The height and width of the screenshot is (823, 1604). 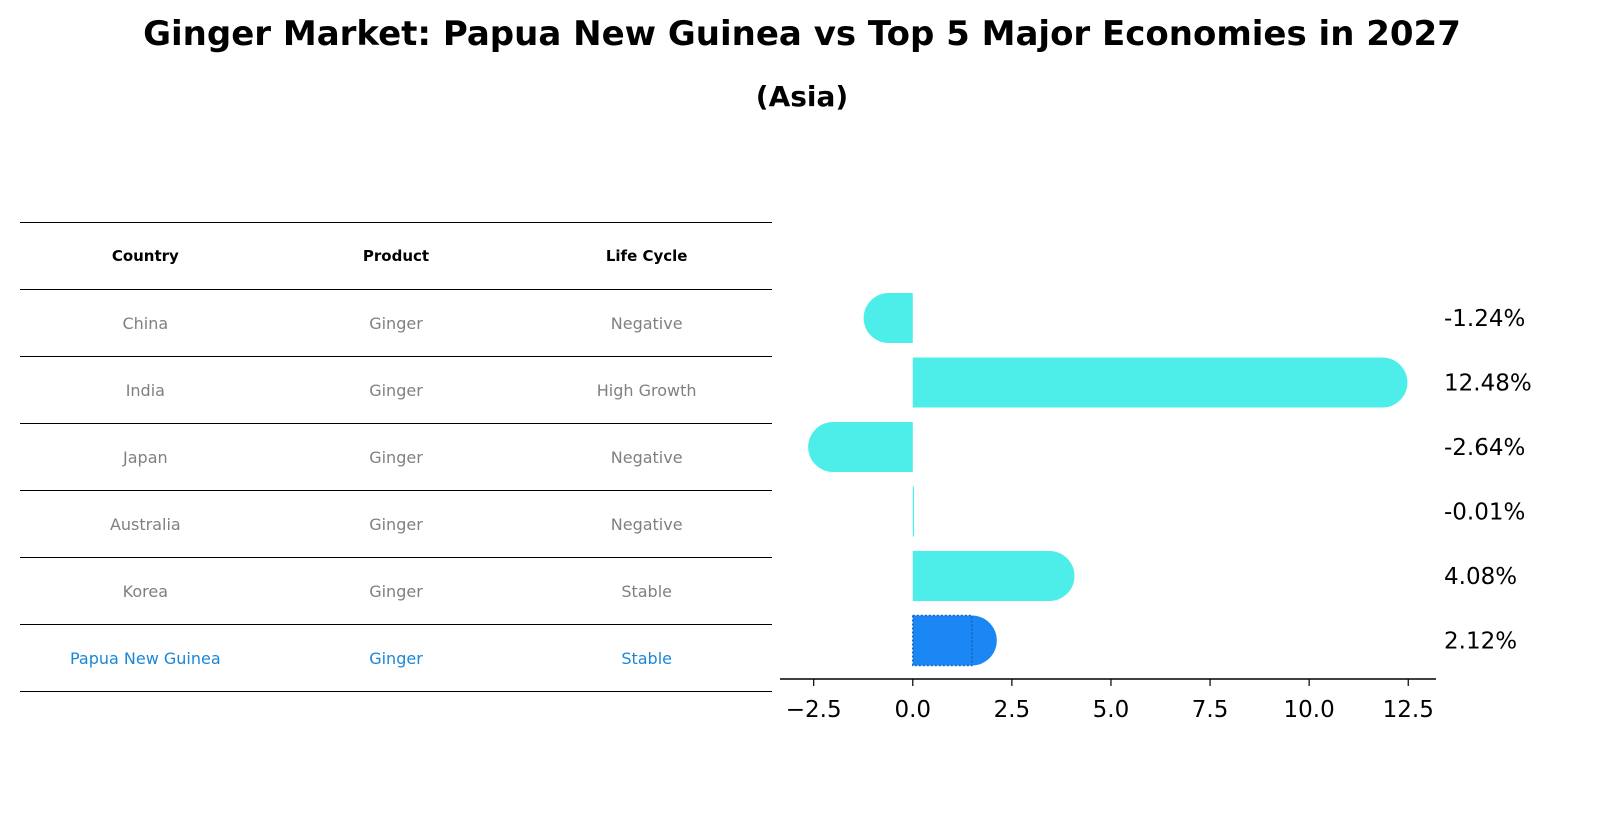 I want to click on table-row: Australia Ginger Negative, so click(x=396, y=524).